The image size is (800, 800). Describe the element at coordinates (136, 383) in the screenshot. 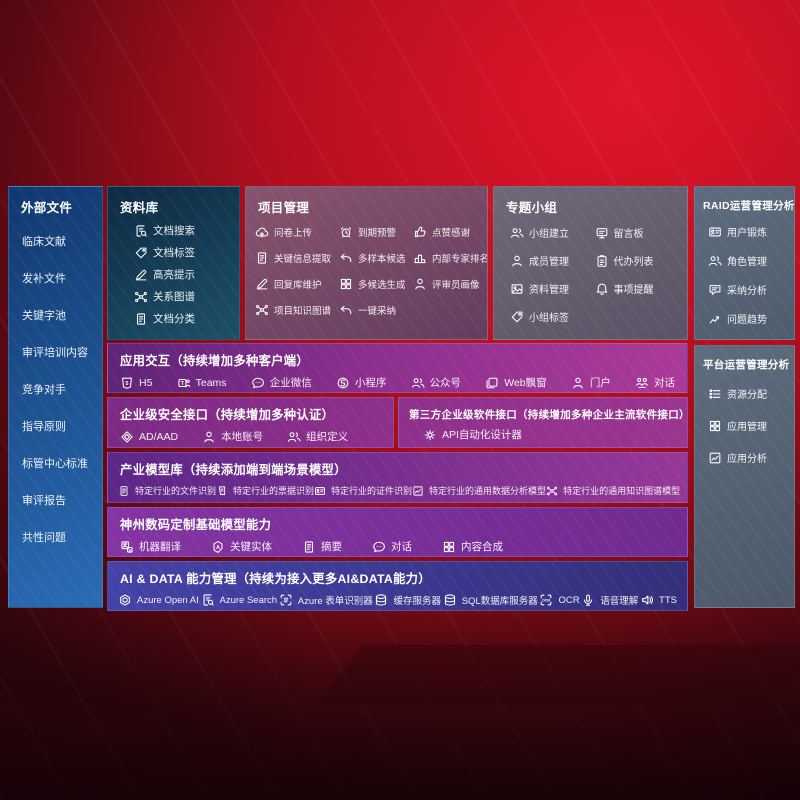

I see `feature-item: 5 H5` at that location.